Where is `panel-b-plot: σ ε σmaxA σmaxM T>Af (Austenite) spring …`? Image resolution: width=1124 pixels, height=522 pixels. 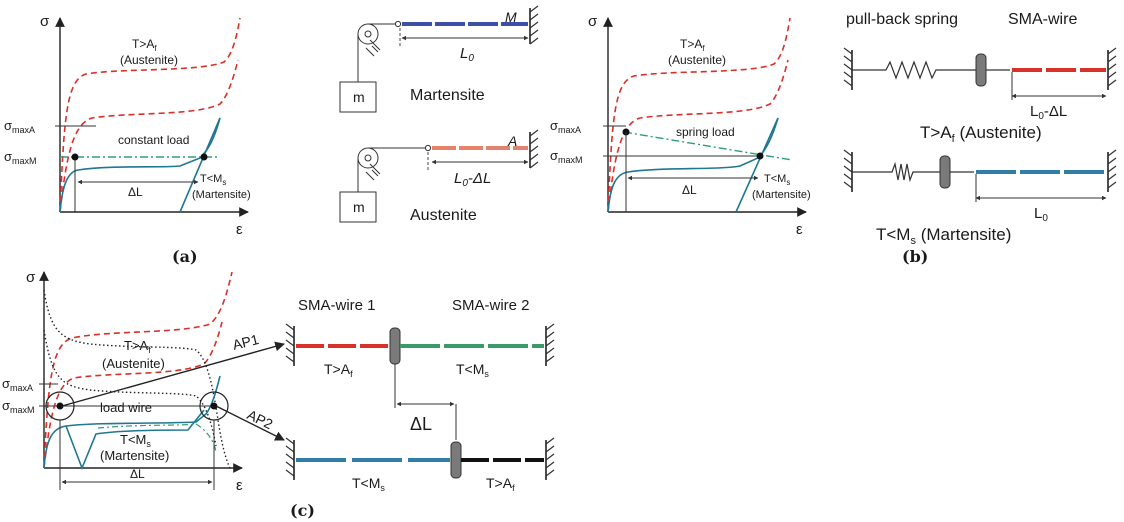 panel-b-plot: σ ε σmaxA σmaxM T>Af (Austenite) spring … is located at coordinates (680, 125).